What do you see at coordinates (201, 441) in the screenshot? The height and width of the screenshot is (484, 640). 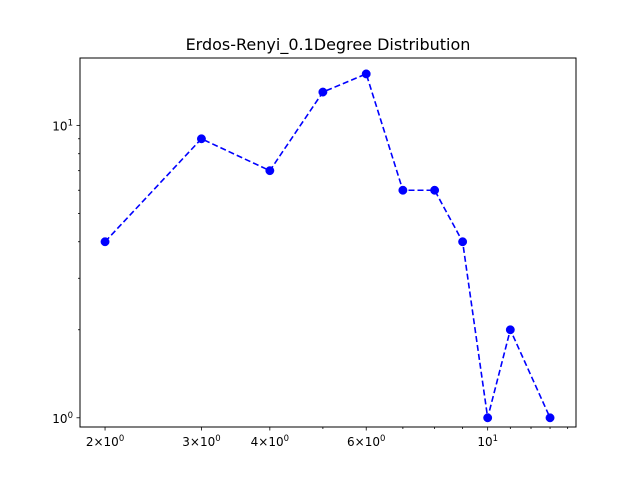 I see `x-tick-label: 3×100` at bounding box center [201, 441].